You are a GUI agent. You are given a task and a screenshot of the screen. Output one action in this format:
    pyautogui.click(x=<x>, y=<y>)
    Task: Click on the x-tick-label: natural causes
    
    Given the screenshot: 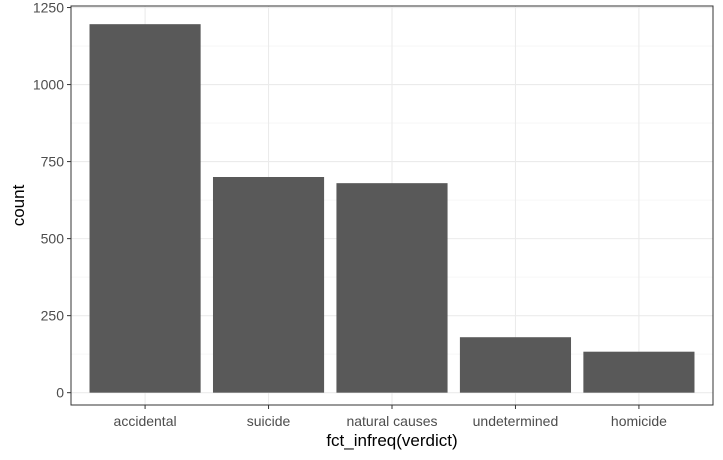 What is the action you would take?
    pyautogui.click(x=391, y=421)
    